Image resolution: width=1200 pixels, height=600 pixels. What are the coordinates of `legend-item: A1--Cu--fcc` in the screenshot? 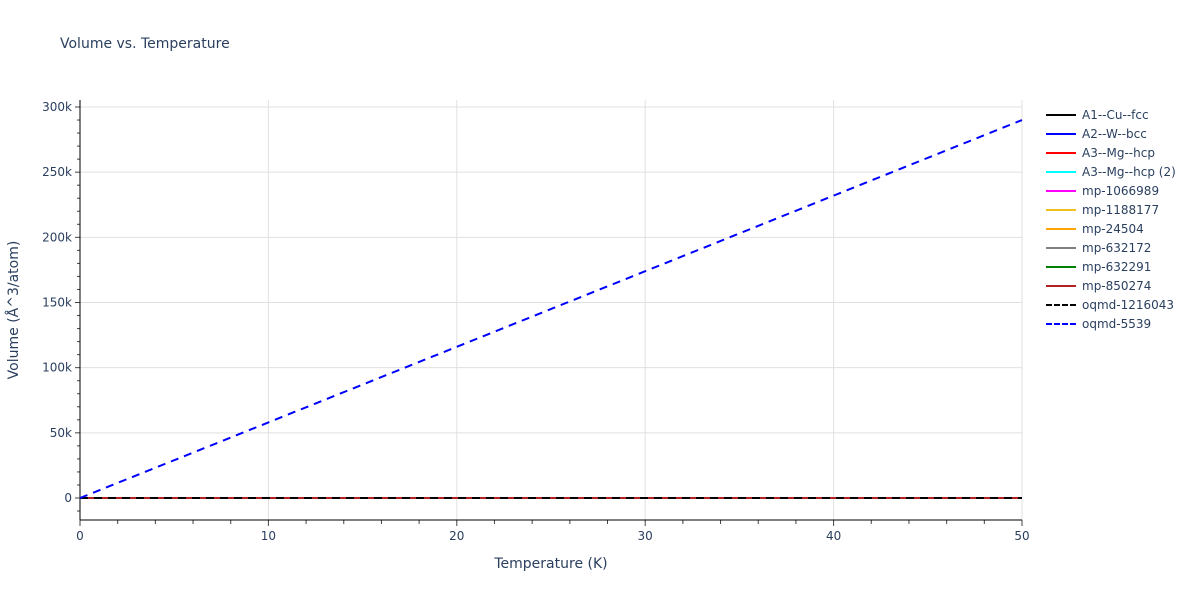 It's located at (1111, 114).